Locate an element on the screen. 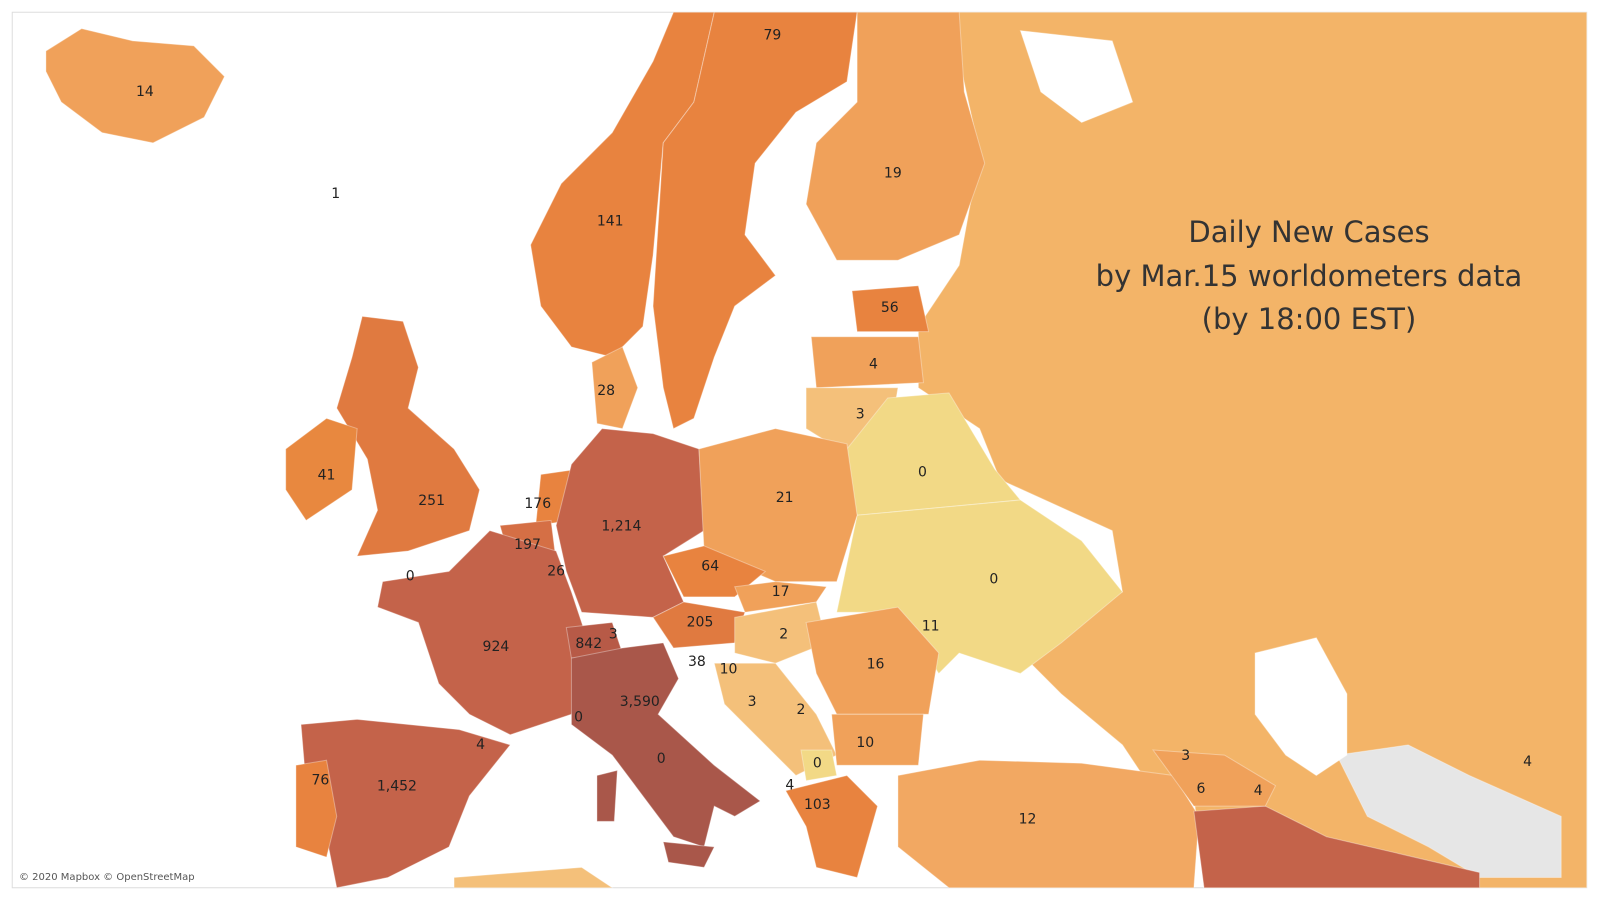 This screenshot has width=1600, height=900. region-label: 41 is located at coordinates (327, 476).